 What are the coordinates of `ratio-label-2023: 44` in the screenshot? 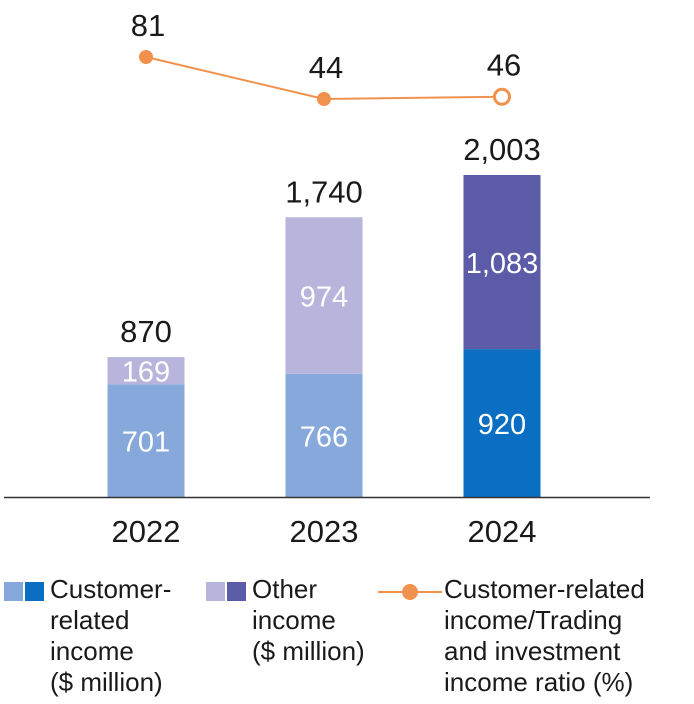 It's located at (326, 67).